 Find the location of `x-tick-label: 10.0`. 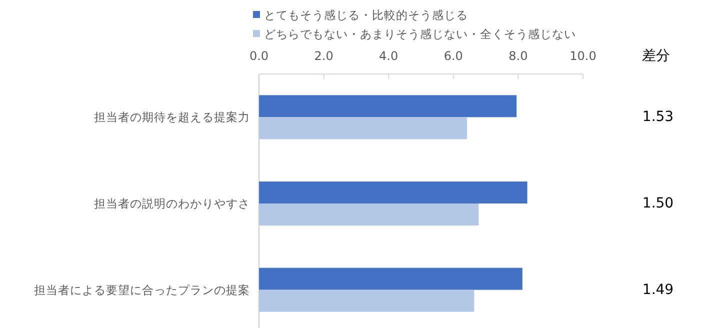

x-tick-label: 10.0 is located at coordinates (583, 56).